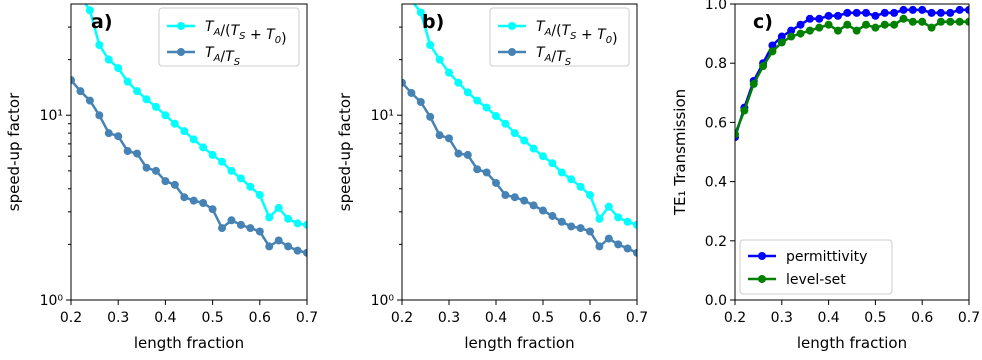 The image size is (982, 360). Describe the element at coordinates (826, 257) in the screenshot. I see `legend-label: permittivity` at that location.